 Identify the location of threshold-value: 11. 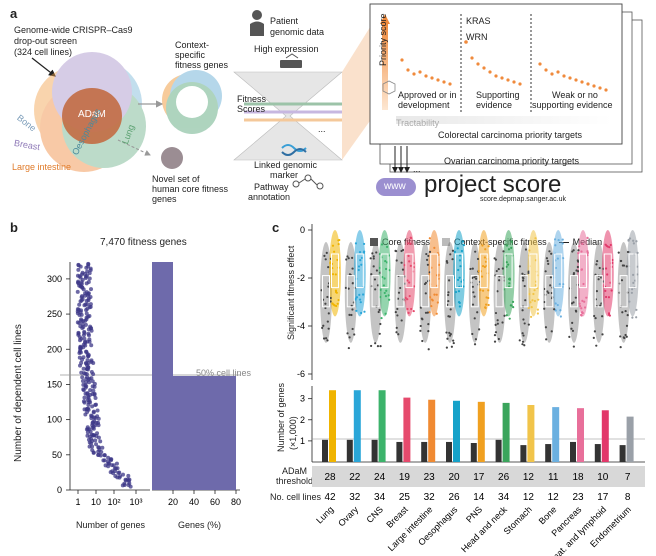
(553, 477).